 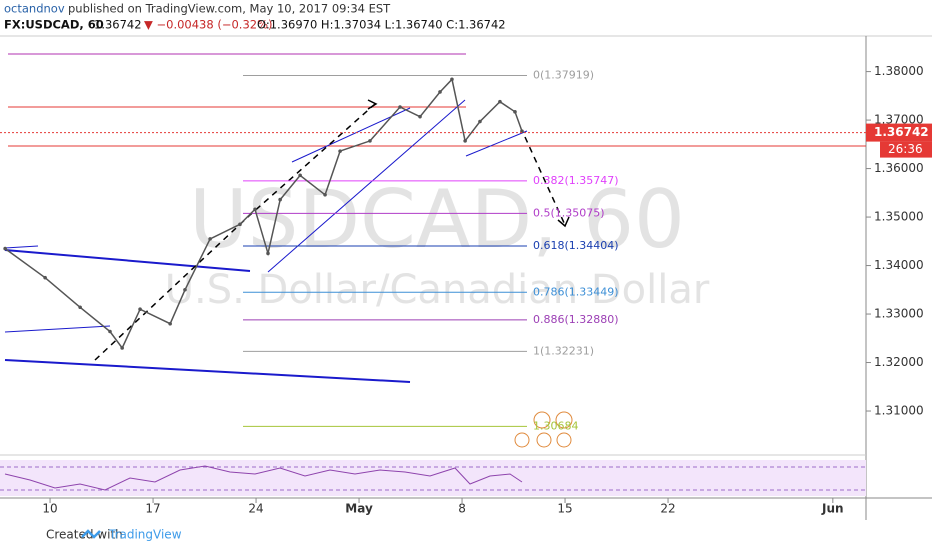 I want to click on change: ▼ −0.00438 (−0.32%), so click(x=208, y=25).